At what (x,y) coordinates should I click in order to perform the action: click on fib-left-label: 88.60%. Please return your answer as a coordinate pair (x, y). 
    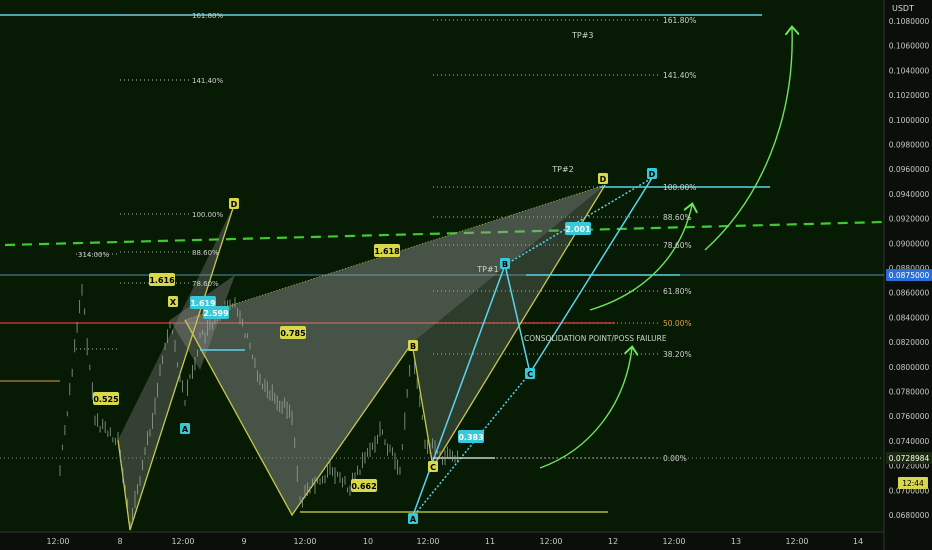
    Looking at the image, I should click on (205, 253).